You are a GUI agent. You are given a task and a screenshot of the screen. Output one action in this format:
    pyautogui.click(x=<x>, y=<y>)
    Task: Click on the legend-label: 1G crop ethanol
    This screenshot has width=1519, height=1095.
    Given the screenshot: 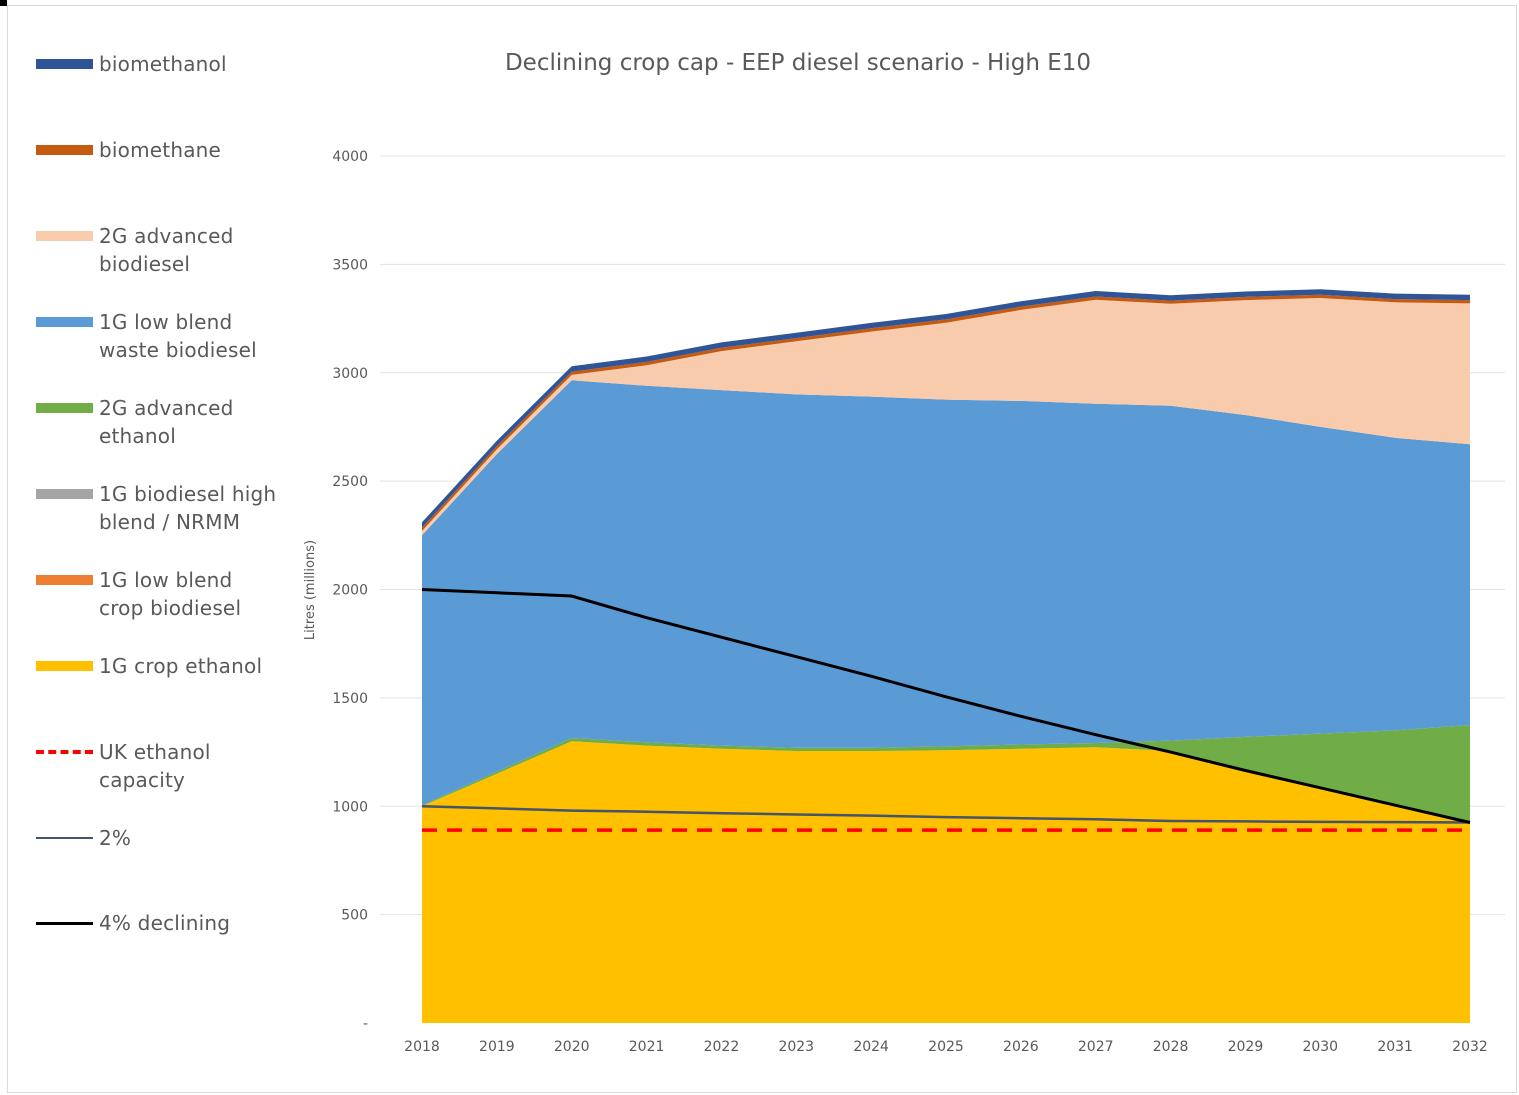 What is the action you would take?
    pyautogui.click(x=181, y=666)
    